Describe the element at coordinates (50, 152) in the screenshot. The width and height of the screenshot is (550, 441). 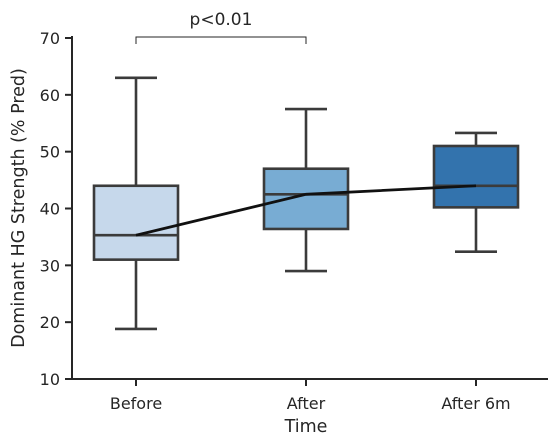
I see `y-tick-label: 50` at that location.